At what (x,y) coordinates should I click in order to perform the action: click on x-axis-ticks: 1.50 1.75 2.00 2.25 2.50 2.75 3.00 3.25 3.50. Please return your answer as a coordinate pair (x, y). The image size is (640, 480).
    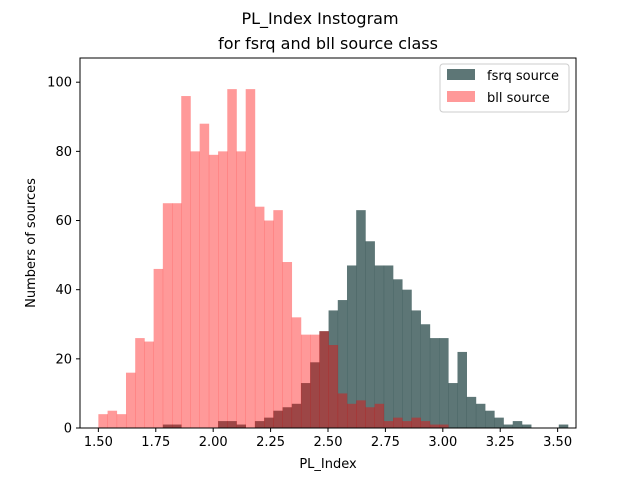
    Looking at the image, I should click on (328, 439).